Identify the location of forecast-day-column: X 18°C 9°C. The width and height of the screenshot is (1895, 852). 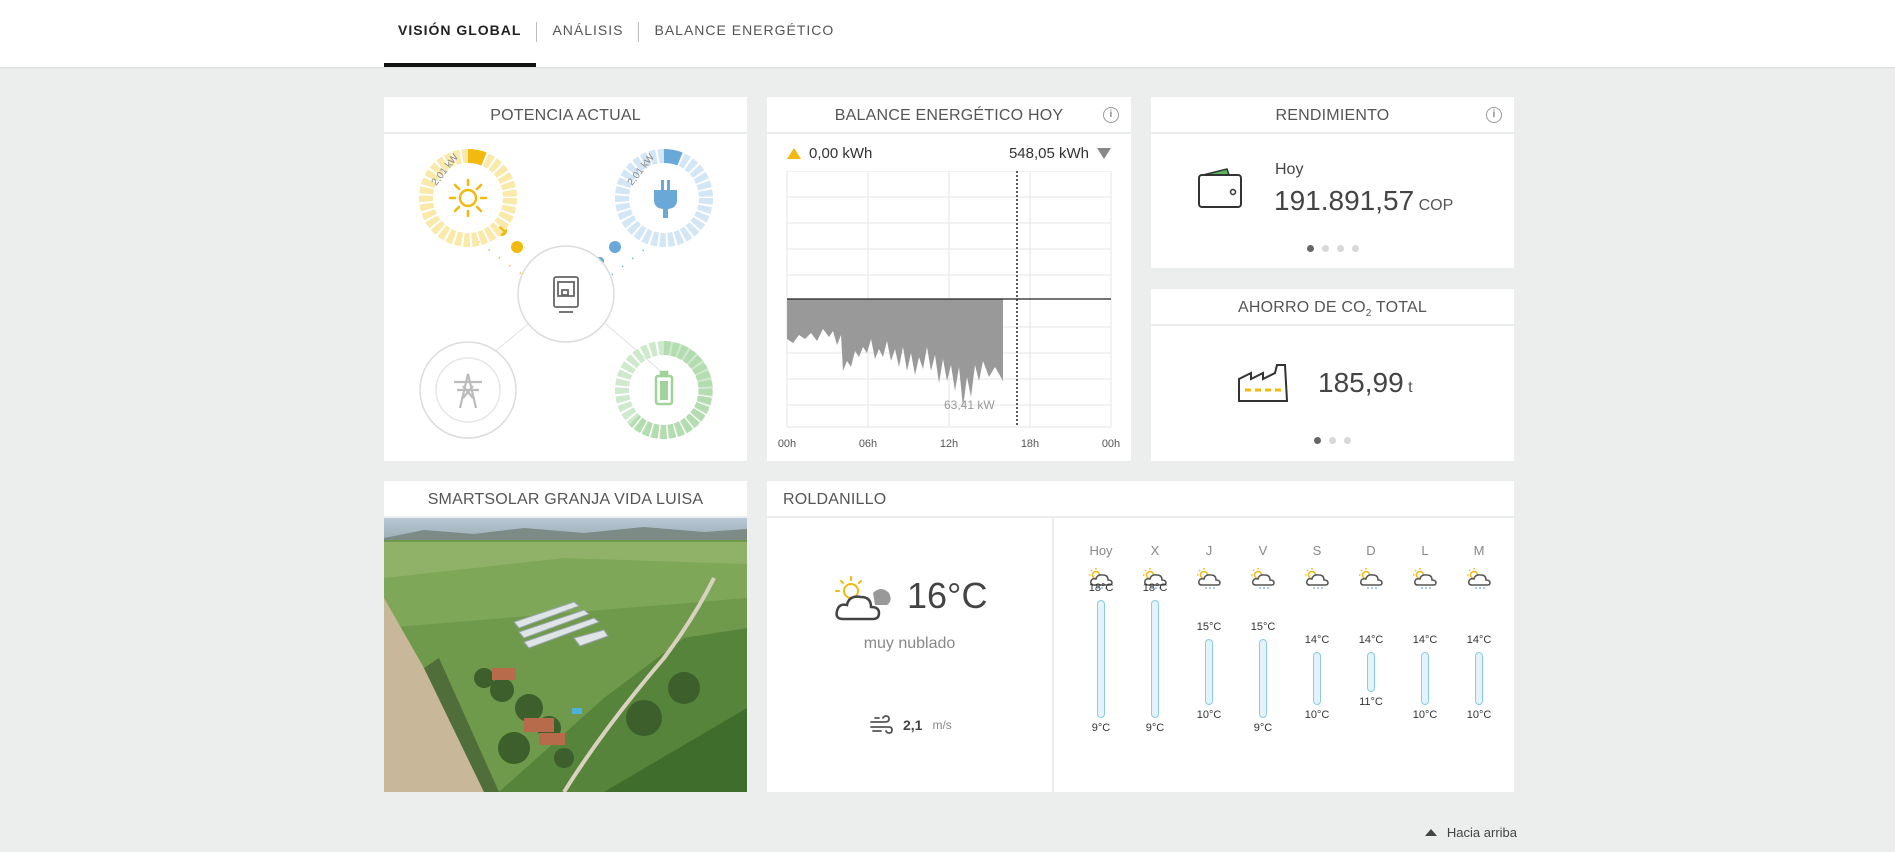
(1155, 655).